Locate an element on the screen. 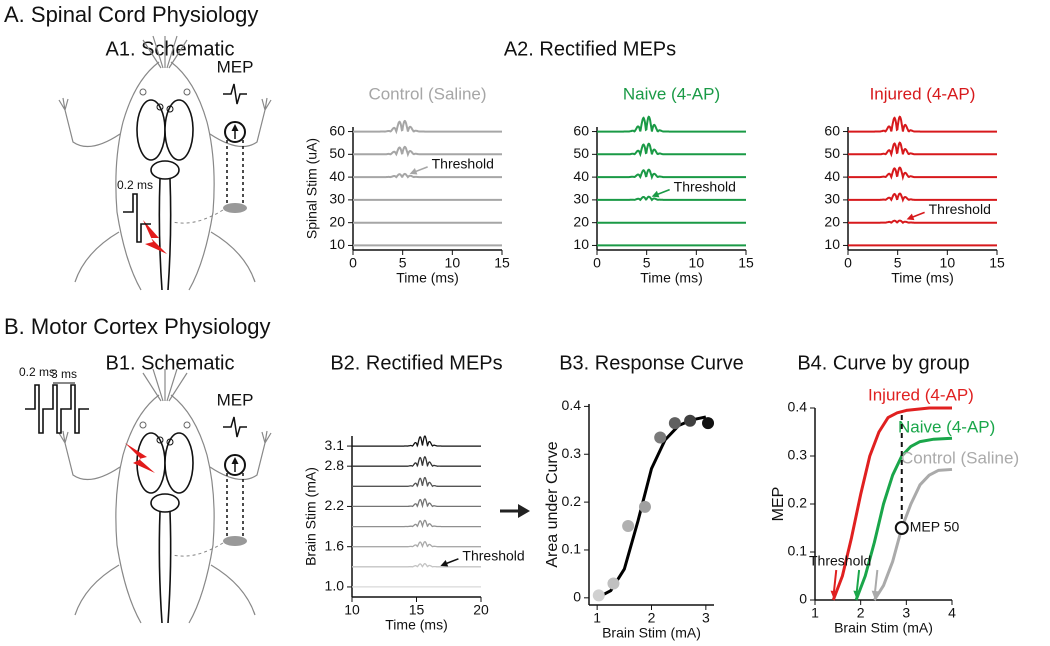 Image resolution: width=1050 pixels, height=646 pixels. flow-arrow is located at coordinates (515, 511).